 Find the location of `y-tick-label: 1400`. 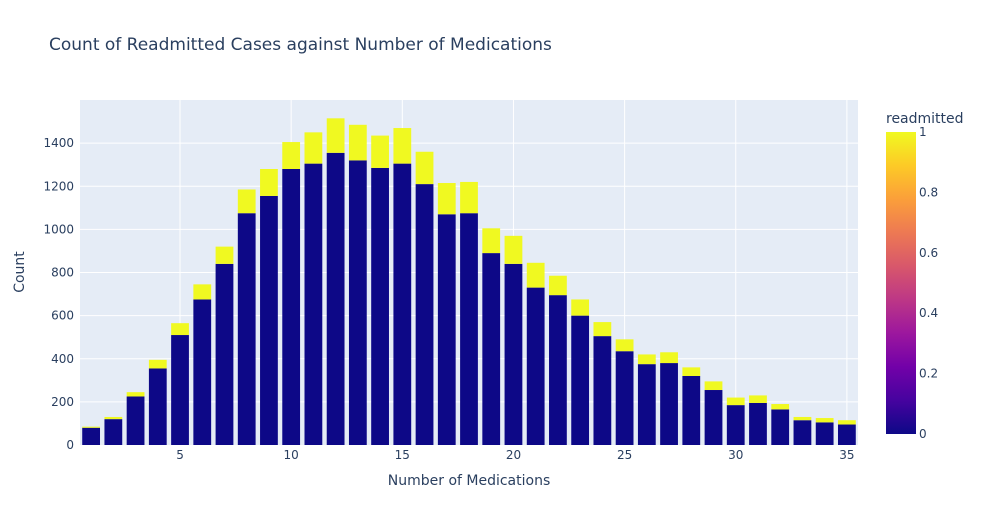

y-tick-label: 1400 is located at coordinates (58, 143).